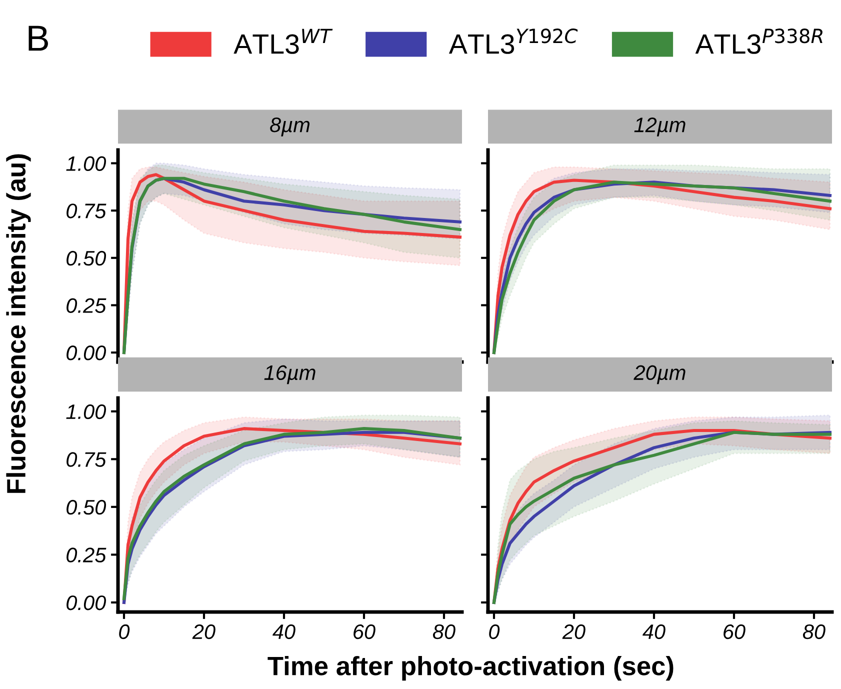  What do you see at coordinates (660, 374) in the screenshot?
I see `chart-title: 20µm` at bounding box center [660, 374].